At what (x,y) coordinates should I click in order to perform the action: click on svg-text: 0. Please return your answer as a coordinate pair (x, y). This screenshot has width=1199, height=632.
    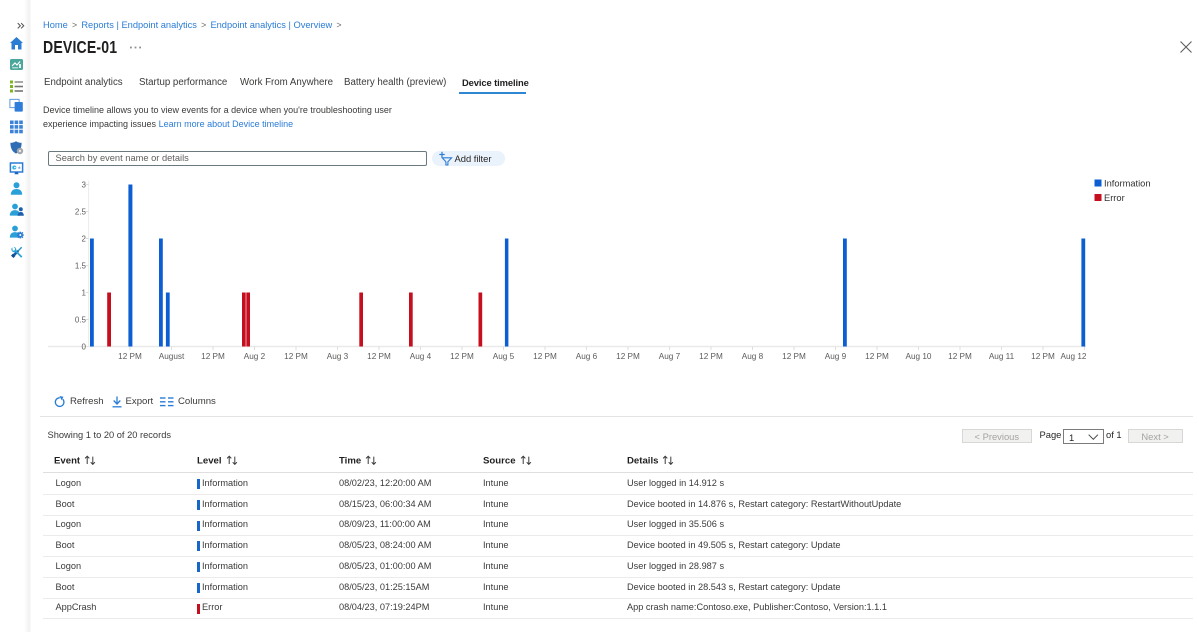
    Looking at the image, I should click on (84, 347).